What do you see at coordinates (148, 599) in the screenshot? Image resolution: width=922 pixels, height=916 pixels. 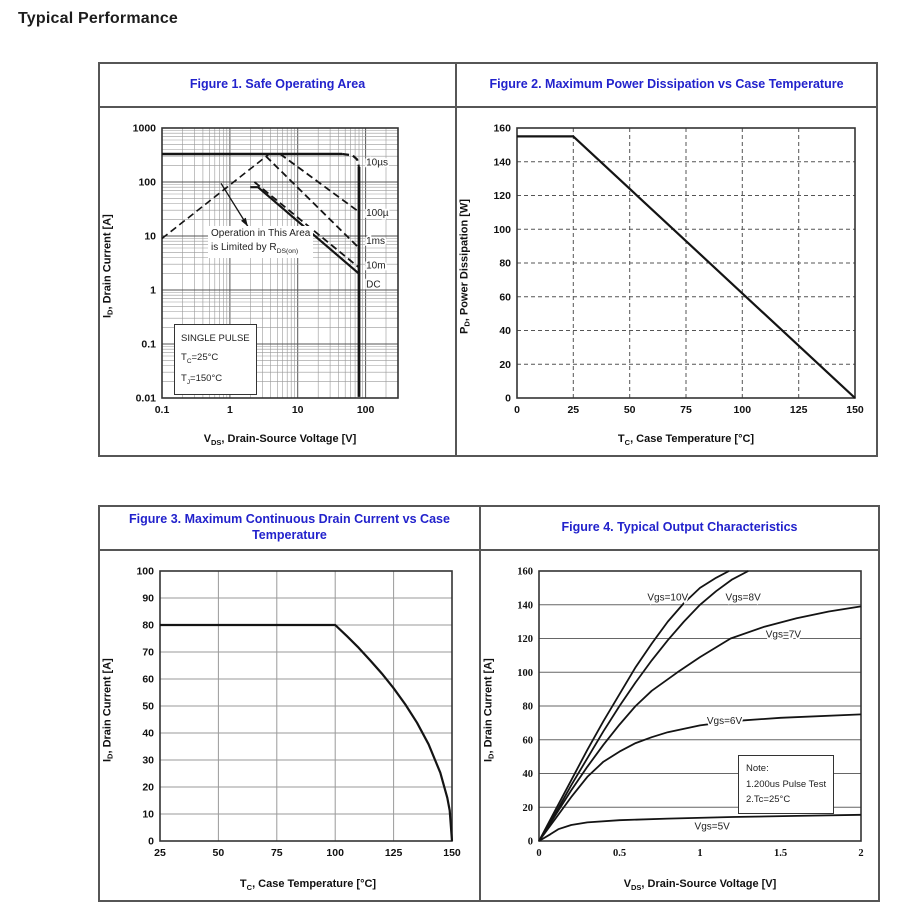 I see `svg-text: 90` at bounding box center [148, 599].